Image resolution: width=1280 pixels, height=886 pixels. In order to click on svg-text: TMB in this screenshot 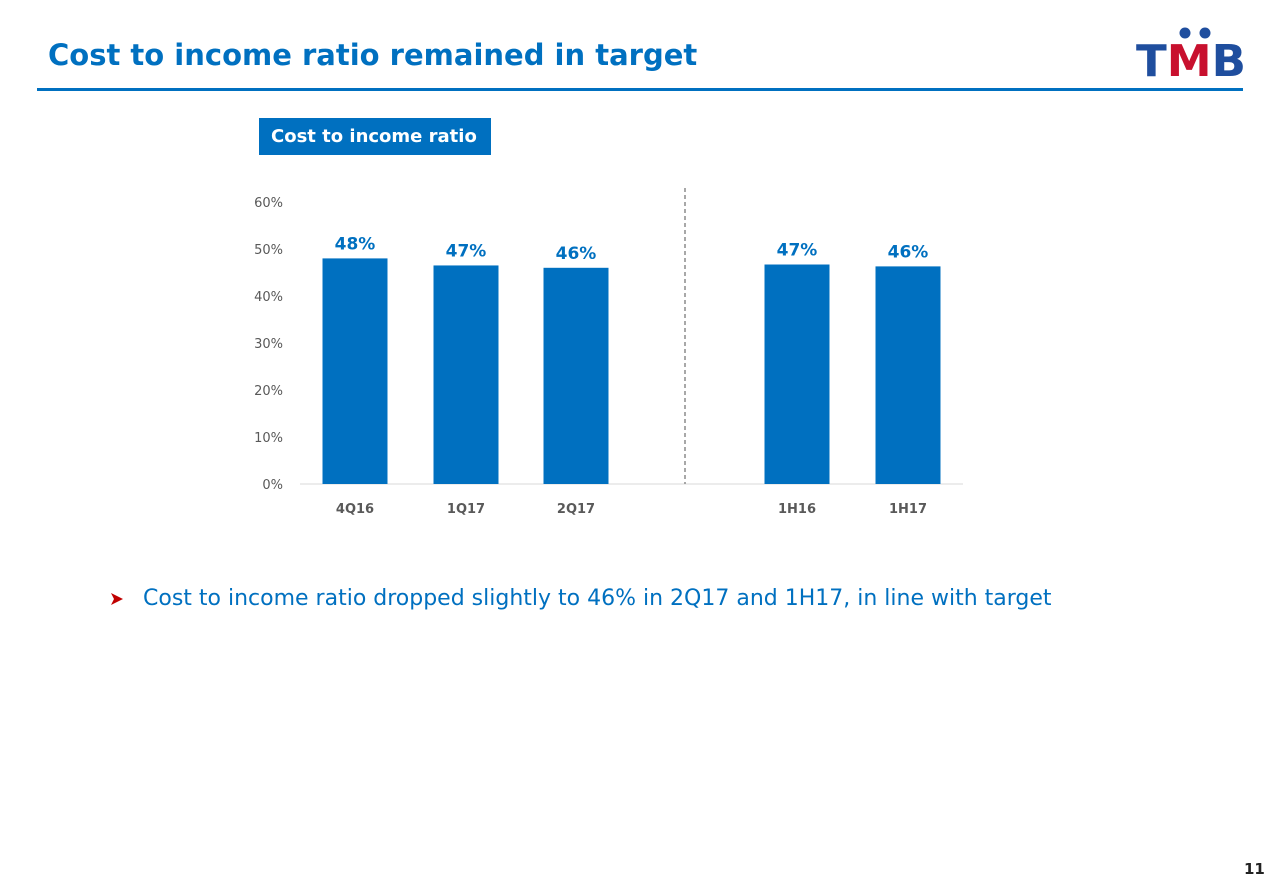, I will do `click(1191, 57)`.